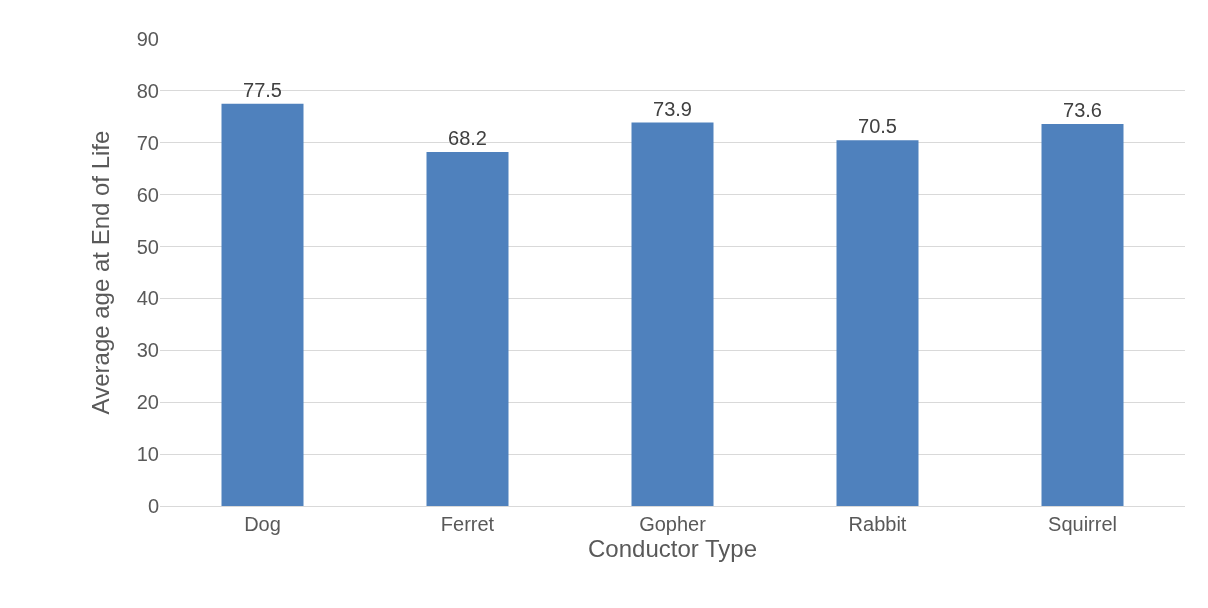 Image resolution: width=1208 pixels, height=608 pixels. Describe the element at coordinates (673, 524) in the screenshot. I see `x-tick-label: Gopher` at that location.